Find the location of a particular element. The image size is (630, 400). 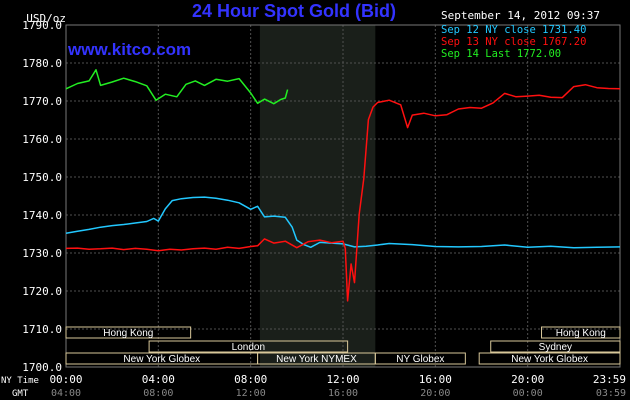

session-label: New York NYMEX is located at coordinates (316, 359).